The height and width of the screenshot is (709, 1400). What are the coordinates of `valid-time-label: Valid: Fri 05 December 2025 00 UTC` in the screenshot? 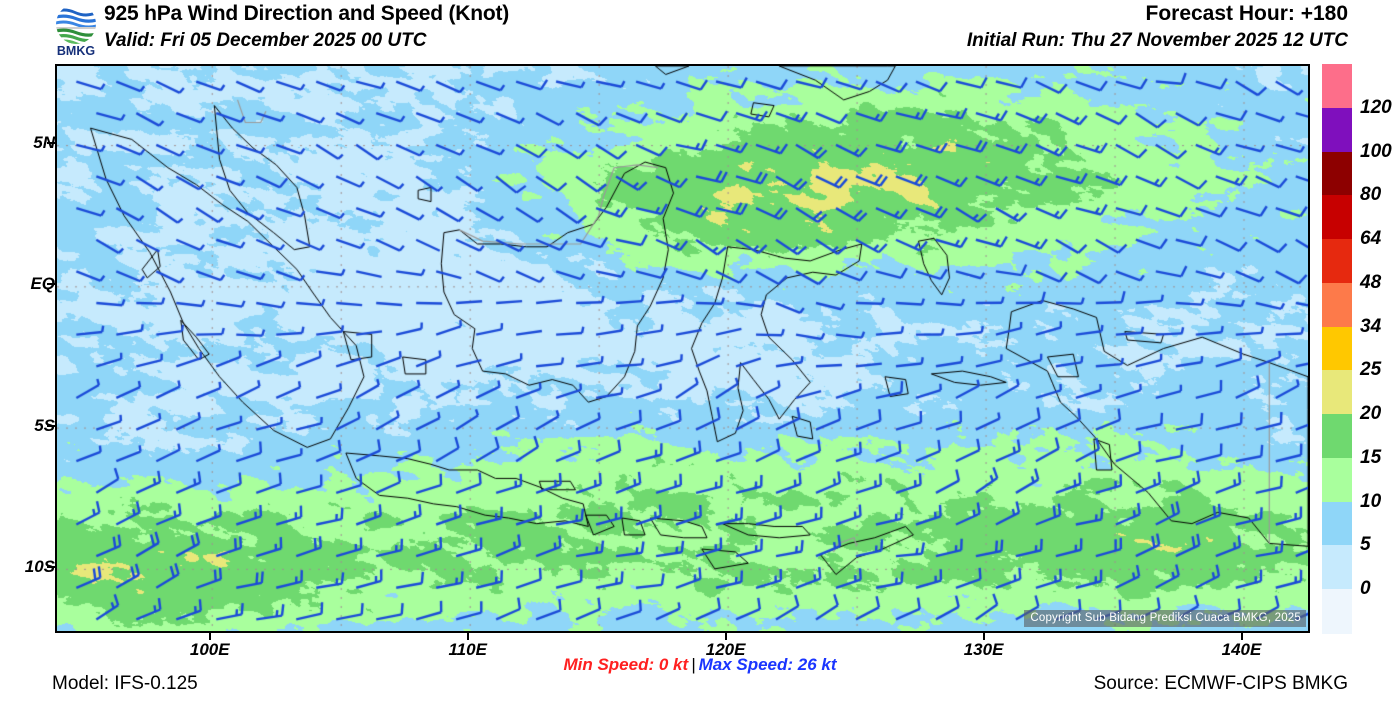 It's located at (265, 40).